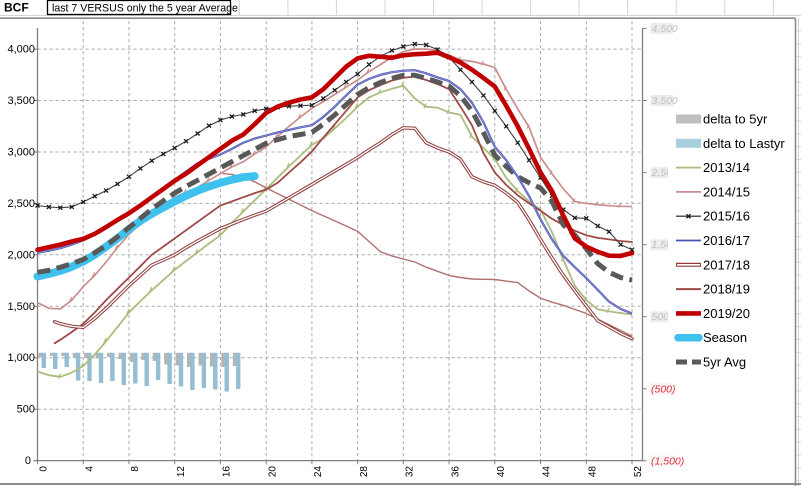 This screenshot has width=801, height=486. I want to click on svg-text: 5yr Avg, so click(724, 362).